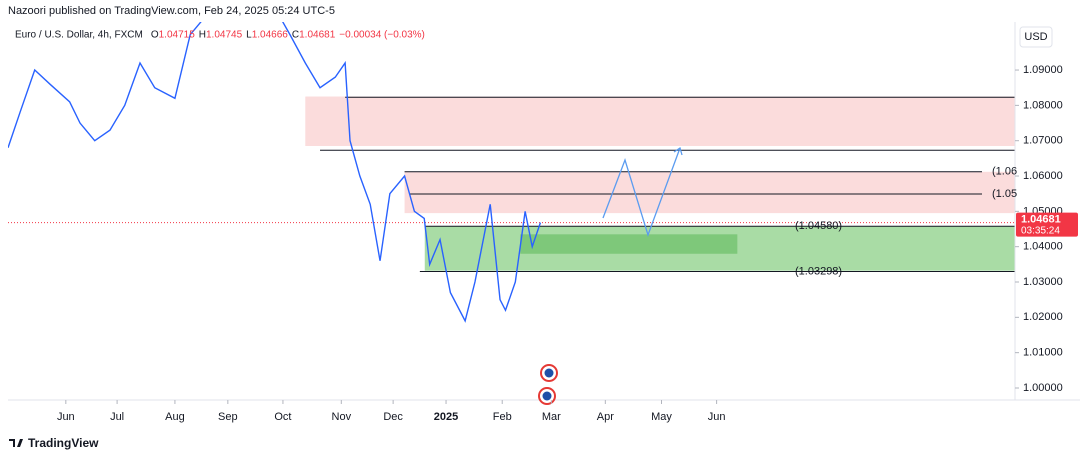 This screenshot has width=1080, height=459. I want to click on x-tick-label: Sep, so click(228, 417).